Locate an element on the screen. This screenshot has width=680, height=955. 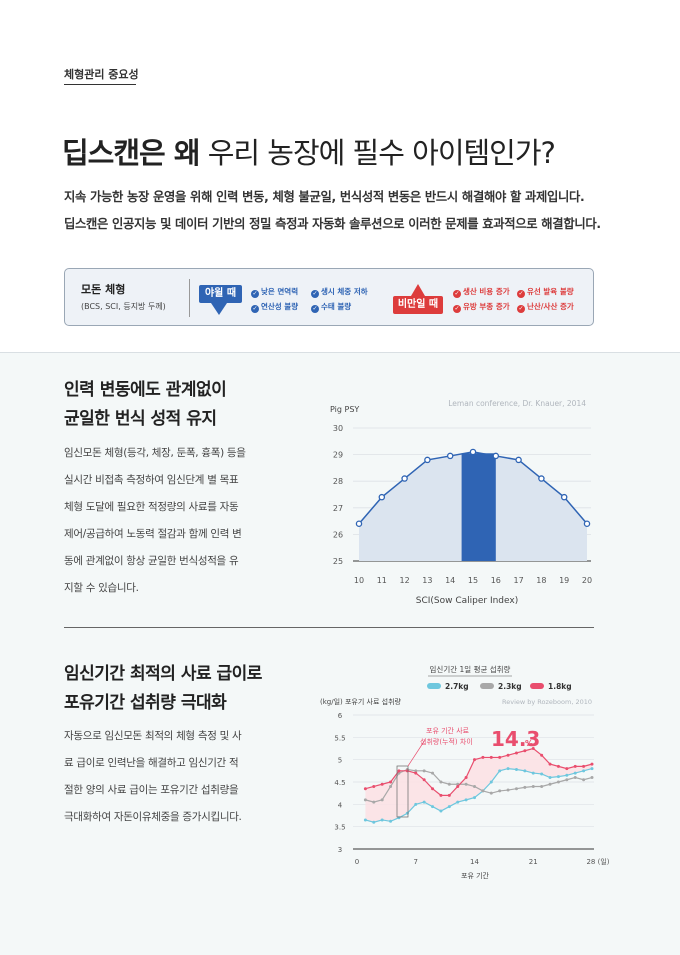
chart1-source: Leman conference, Dr. Knauer, 2014 is located at coordinates (517, 403).